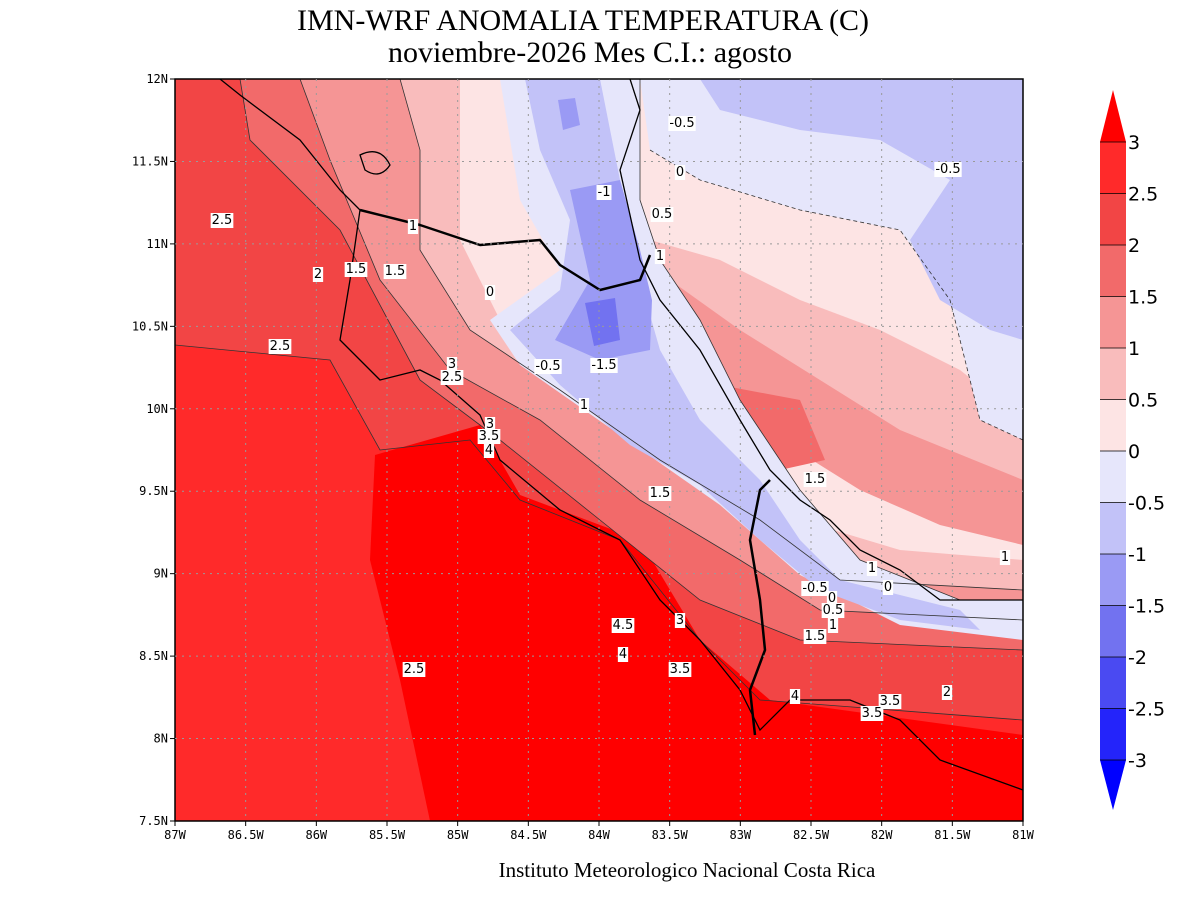  Describe the element at coordinates (1134, 349) in the screenshot. I see `colorbar-label: 1` at that location.